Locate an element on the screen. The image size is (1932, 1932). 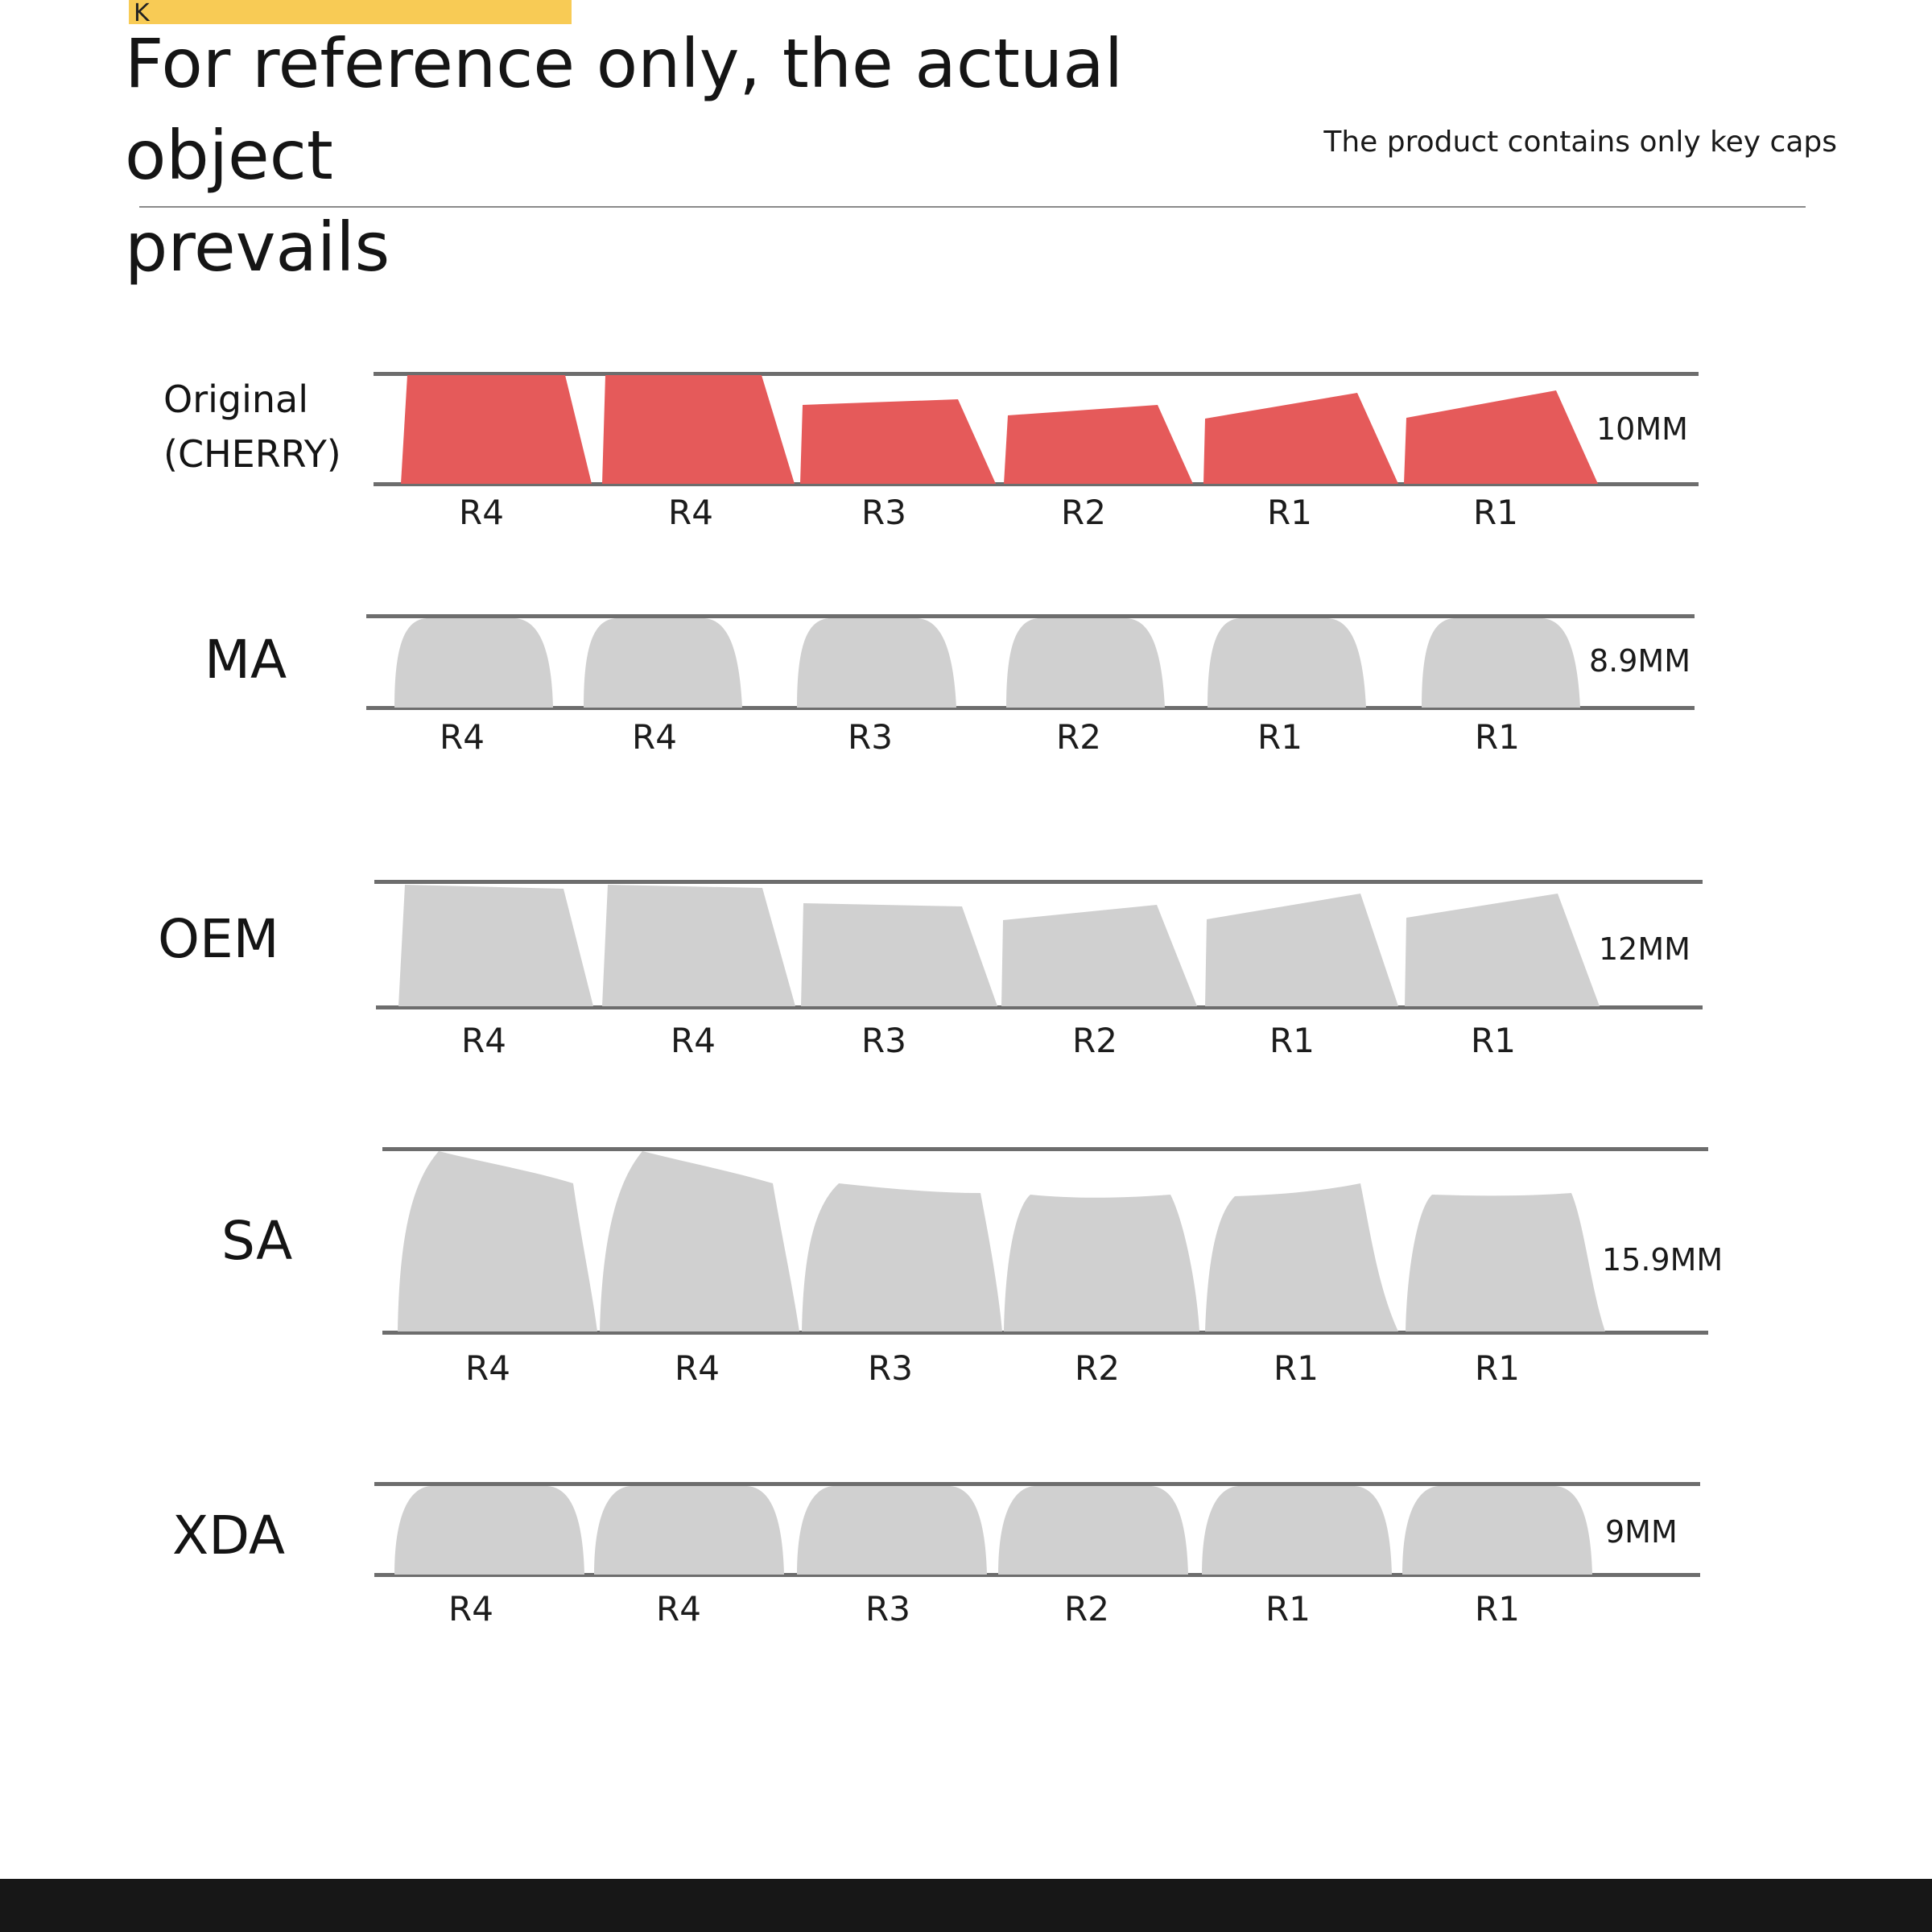
profile-name-cherry-line1: Original is located at coordinates (236, 399).